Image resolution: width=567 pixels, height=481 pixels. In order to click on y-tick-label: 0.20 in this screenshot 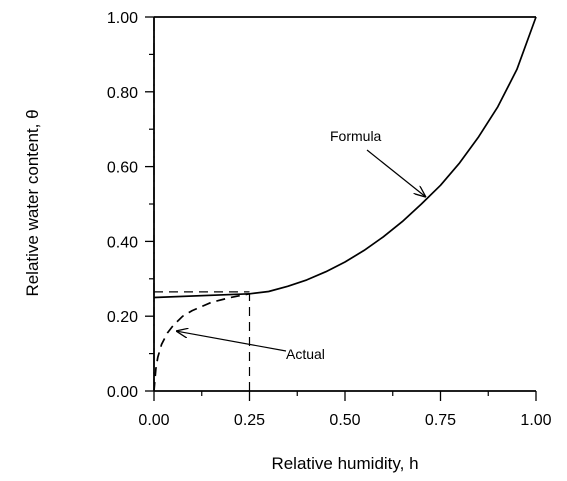, I will do `click(122, 317)`.